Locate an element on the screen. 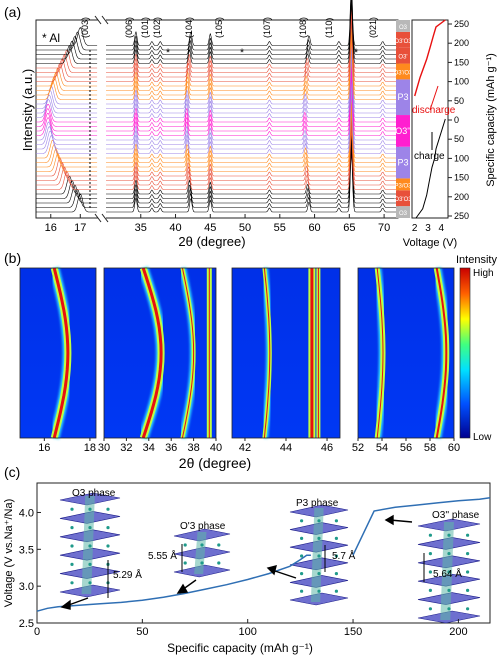 The width and height of the screenshot is (500, 660). spacing-p3: 5.7 Å is located at coordinates (344, 555).